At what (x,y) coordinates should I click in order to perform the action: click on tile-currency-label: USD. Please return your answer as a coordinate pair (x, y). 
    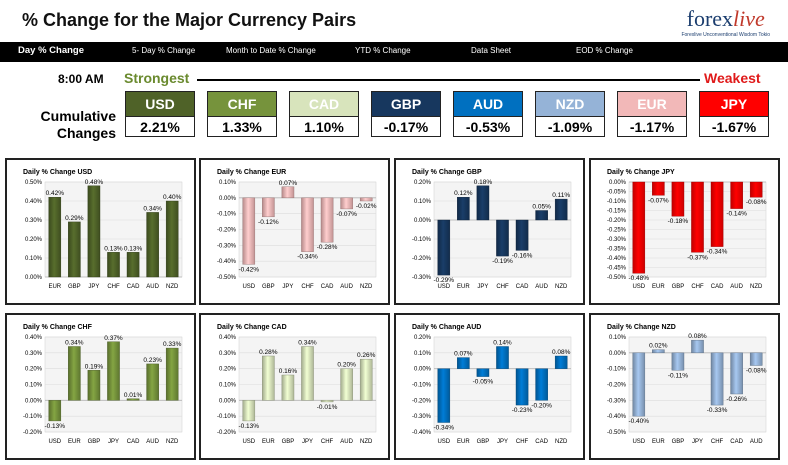
    Looking at the image, I should click on (160, 104).